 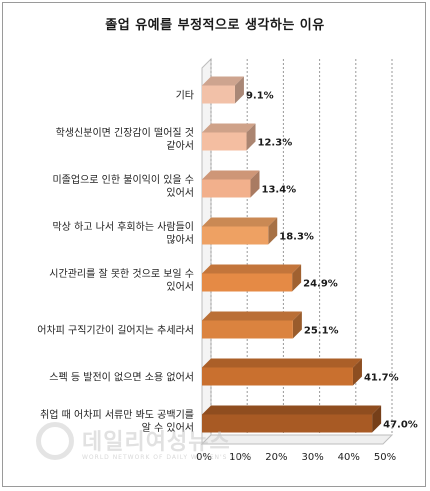 What do you see at coordinates (349, 457) in the screenshot?
I see `x-tick-label: 40%` at bounding box center [349, 457].